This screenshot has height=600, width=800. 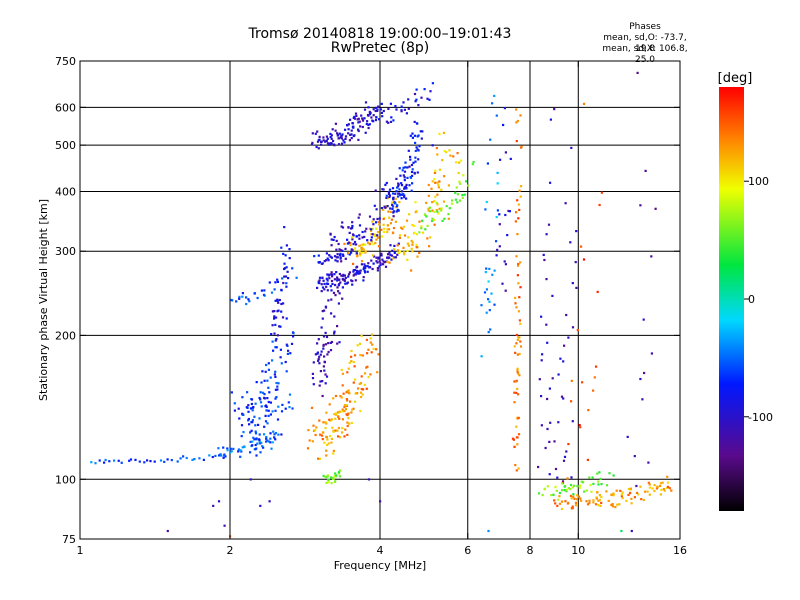 I want to click on colorbar-label: [deg], so click(x=735, y=78).